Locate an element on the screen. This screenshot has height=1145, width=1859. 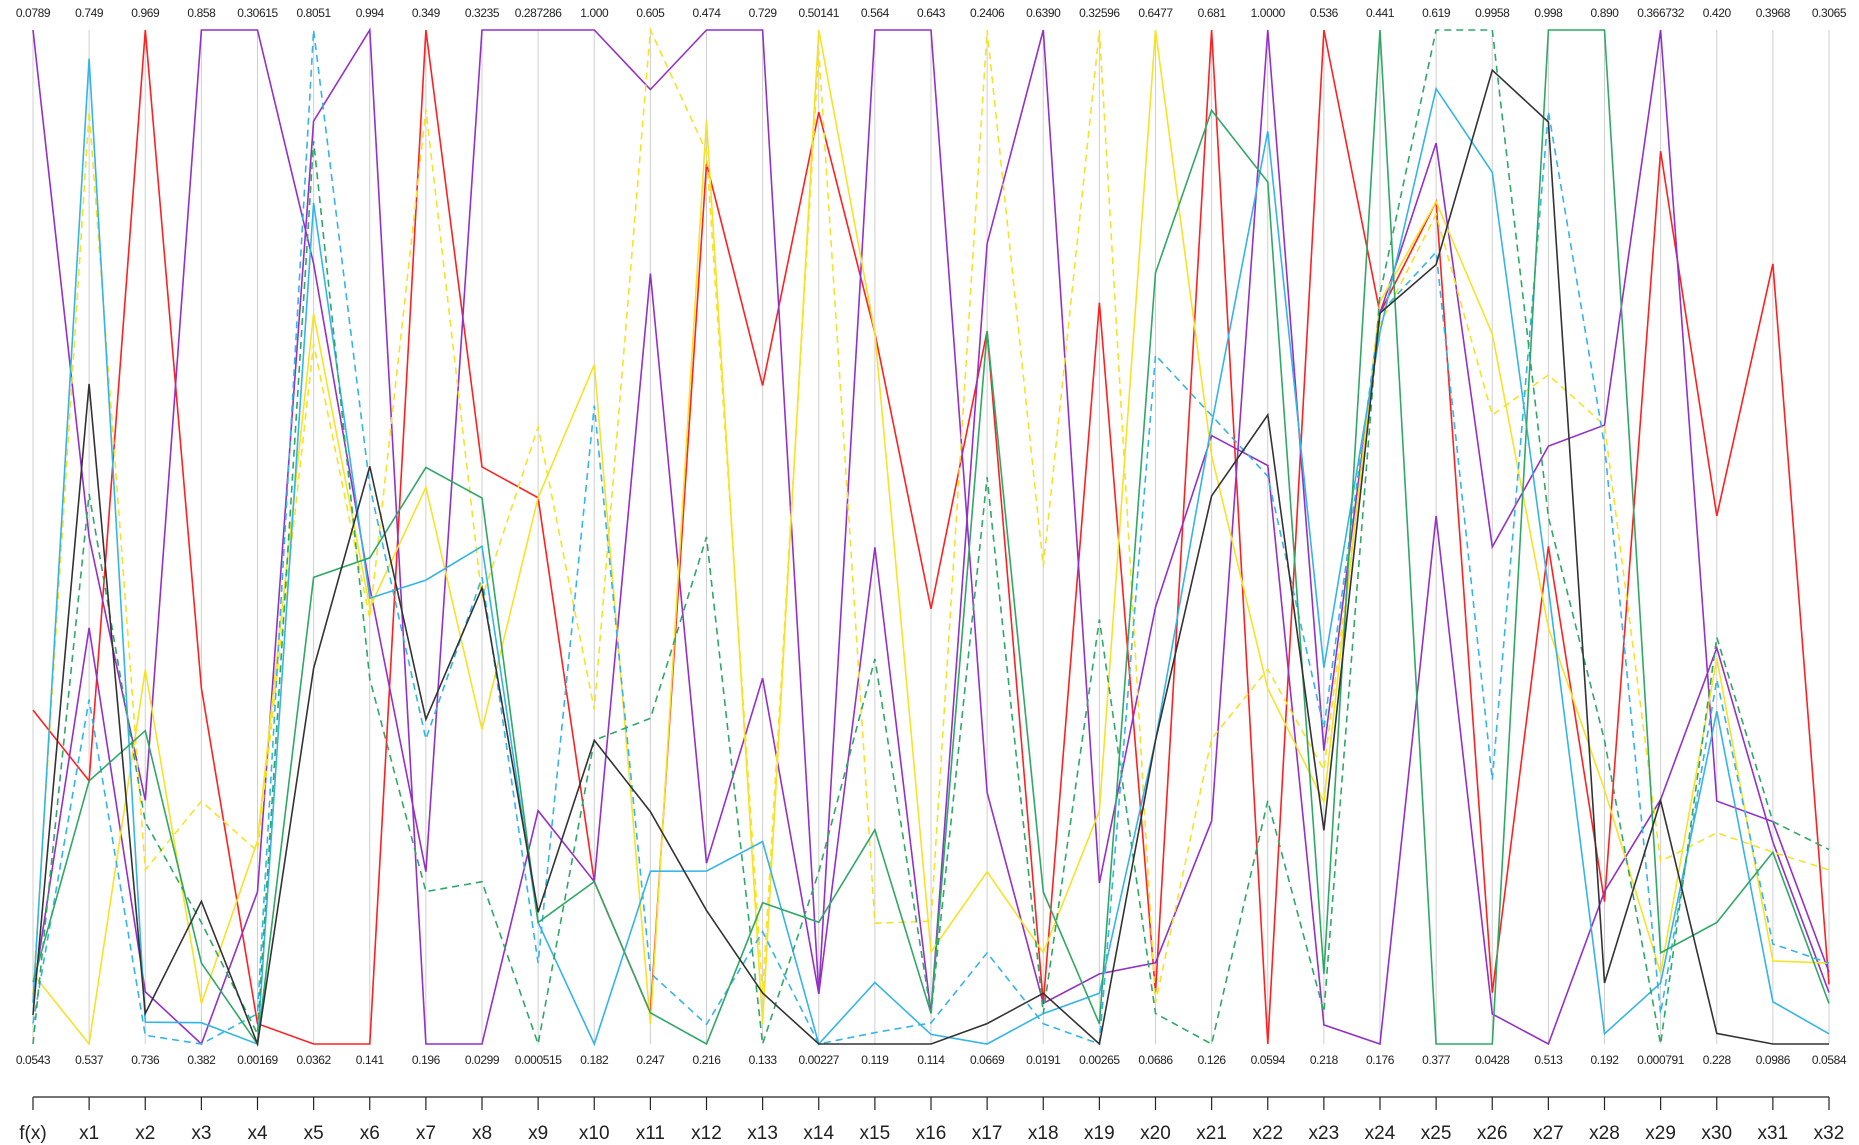
axis-max-label: 0.30615 is located at coordinates (257, 13).